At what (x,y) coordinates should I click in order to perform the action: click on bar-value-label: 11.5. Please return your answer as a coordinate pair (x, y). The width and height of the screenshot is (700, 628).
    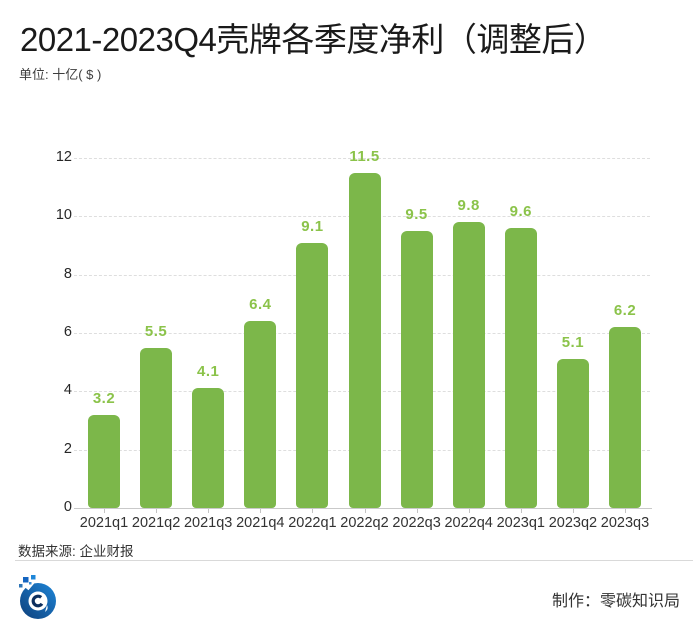
    Looking at the image, I should click on (364, 156).